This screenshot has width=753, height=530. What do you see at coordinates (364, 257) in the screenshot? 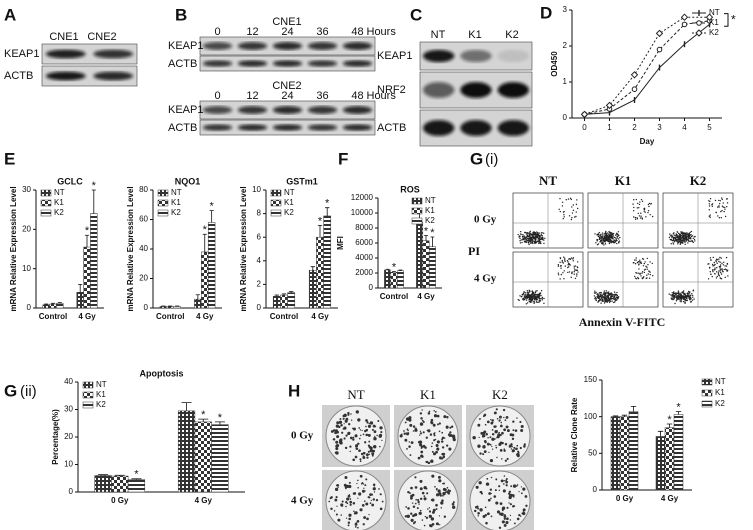
I see `y-tick-label: 4000` at bounding box center [364, 257].